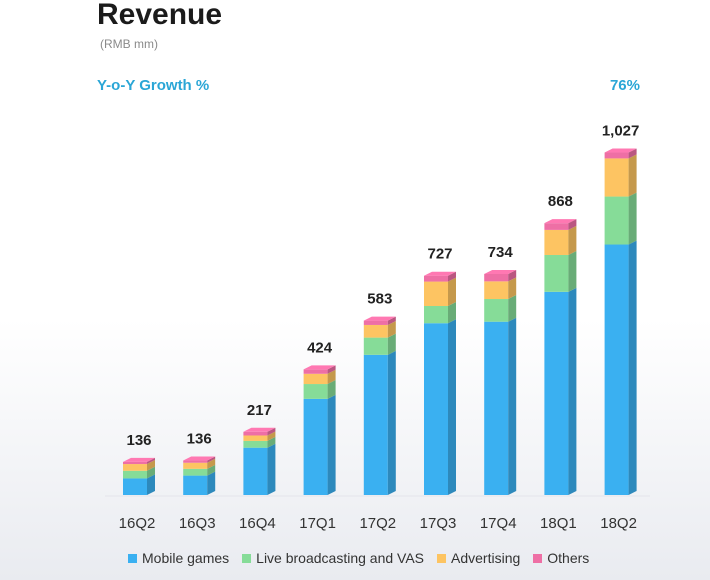  Describe the element at coordinates (538, 558) in the screenshot. I see `legend-swatch-others` at that location.